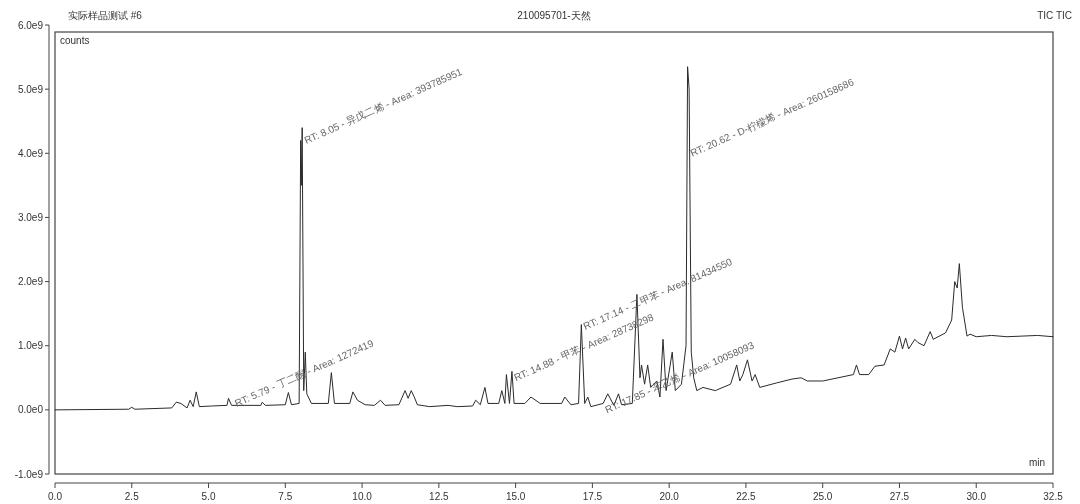 The height and width of the screenshot is (504, 1080). I want to click on x-tick-label: 17.5, so click(592, 496).